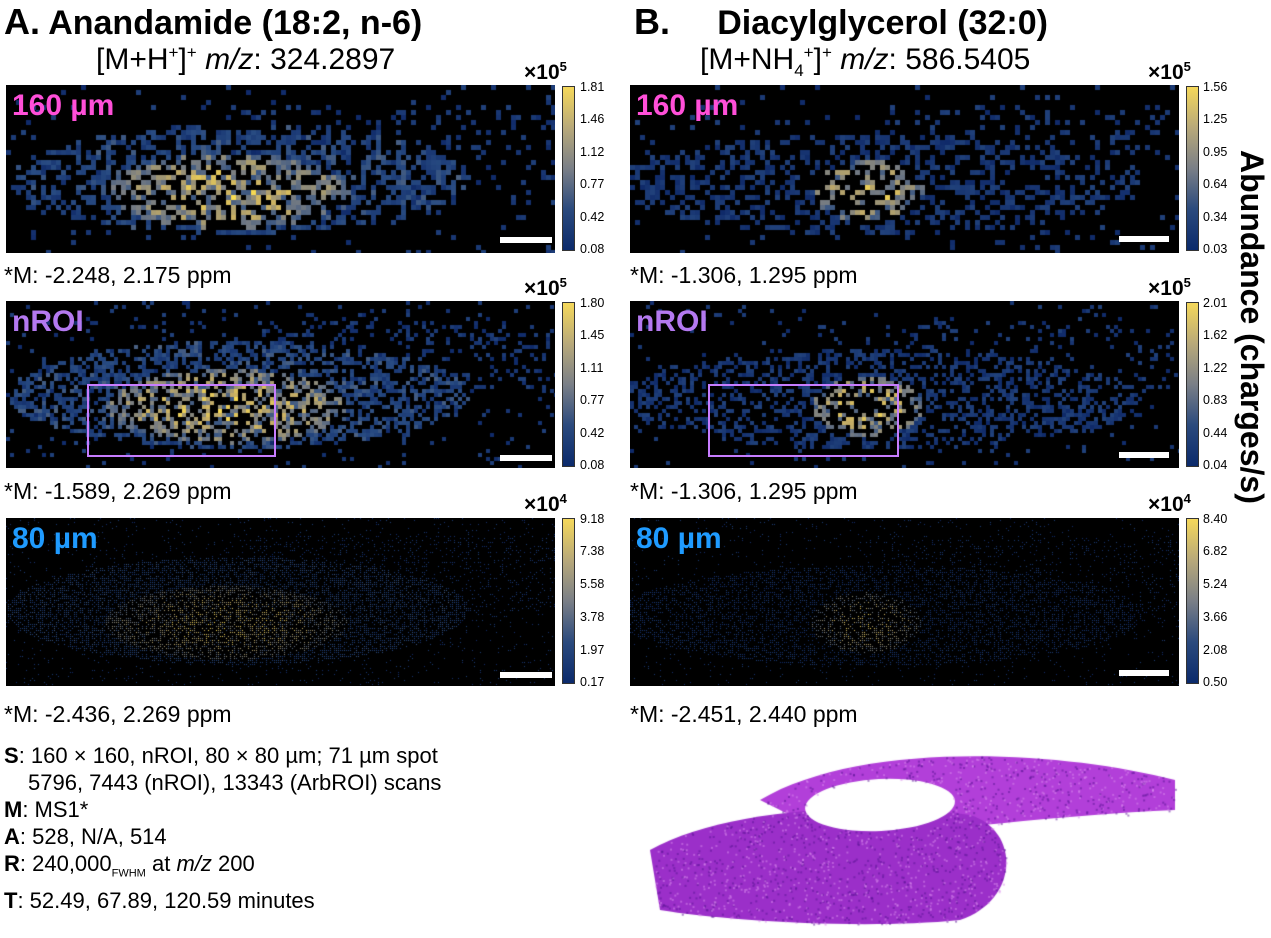 The height and width of the screenshot is (938, 1271). Describe the element at coordinates (1252, 327) in the screenshot. I see `y-axis-label: Abundance (charges/s)` at that location.